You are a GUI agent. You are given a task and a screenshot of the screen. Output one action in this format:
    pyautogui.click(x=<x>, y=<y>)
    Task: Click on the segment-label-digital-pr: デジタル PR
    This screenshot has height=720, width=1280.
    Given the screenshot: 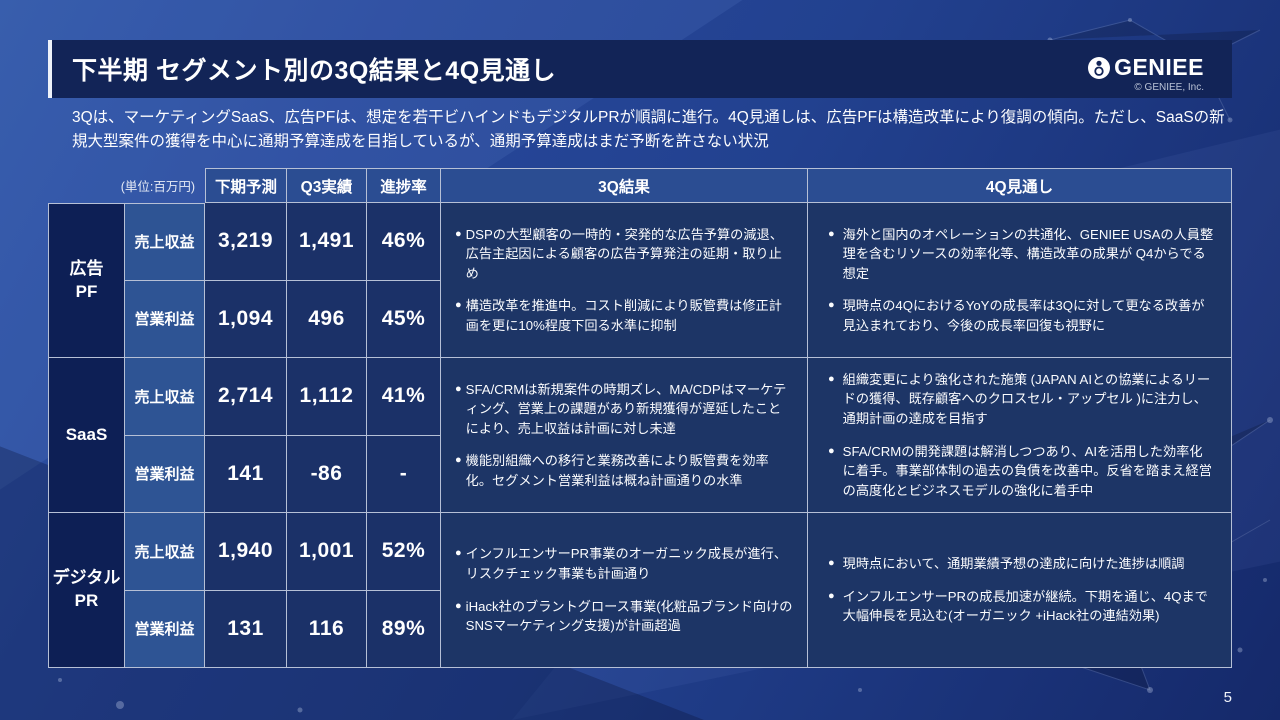 What is the action you would take?
    pyautogui.click(x=86, y=590)
    